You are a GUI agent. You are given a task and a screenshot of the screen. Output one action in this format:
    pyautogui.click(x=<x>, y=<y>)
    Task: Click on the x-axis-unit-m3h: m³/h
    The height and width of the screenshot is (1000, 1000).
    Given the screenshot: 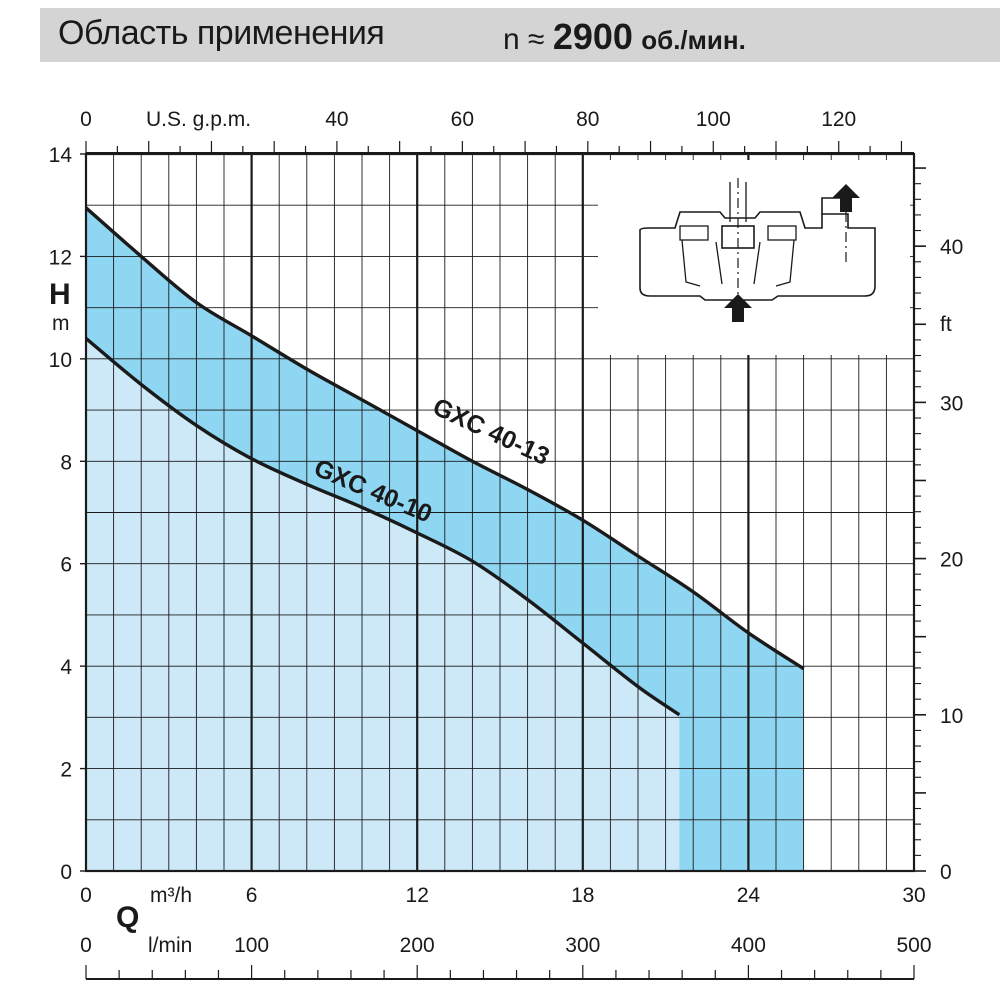 What is the action you would take?
    pyautogui.click(x=171, y=895)
    